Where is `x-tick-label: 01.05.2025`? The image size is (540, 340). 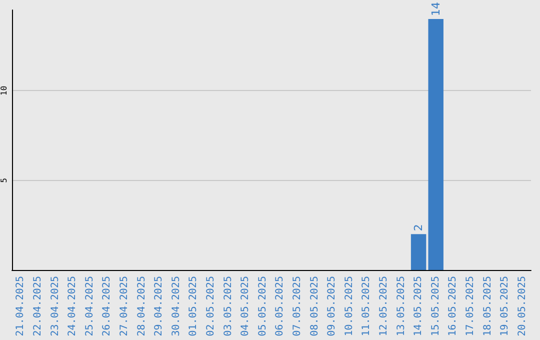
x-tick-label: 01.05.2025 is located at coordinates (194, 306).